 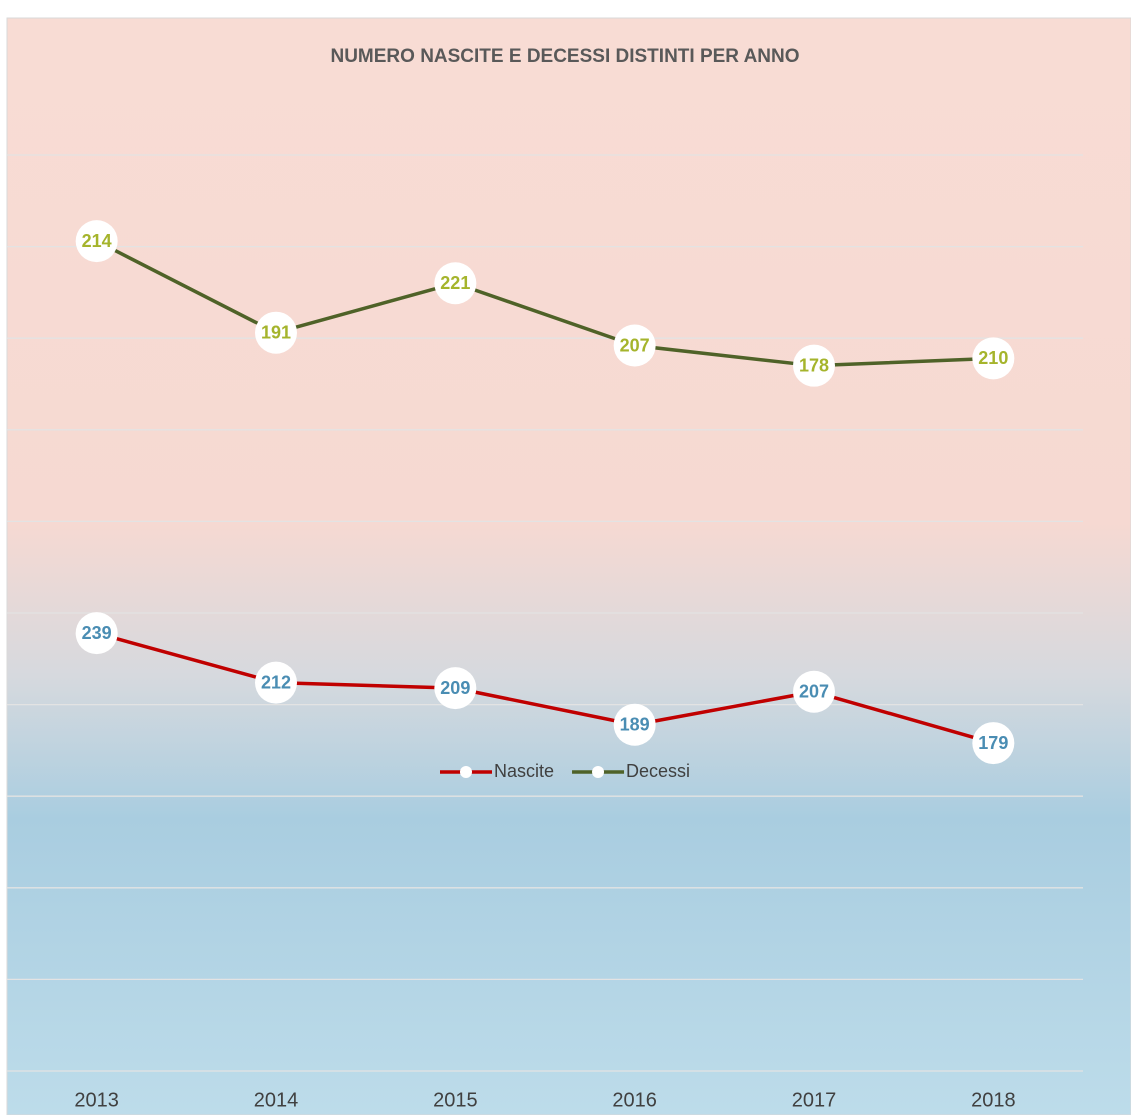 I want to click on data-label: 178, so click(x=814, y=365).